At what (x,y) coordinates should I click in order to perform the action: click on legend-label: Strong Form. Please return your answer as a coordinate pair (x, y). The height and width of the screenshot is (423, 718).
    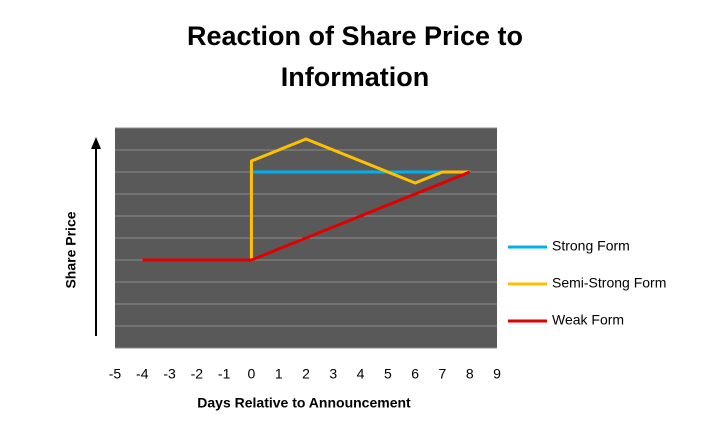
    Looking at the image, I should click on (591, 246).